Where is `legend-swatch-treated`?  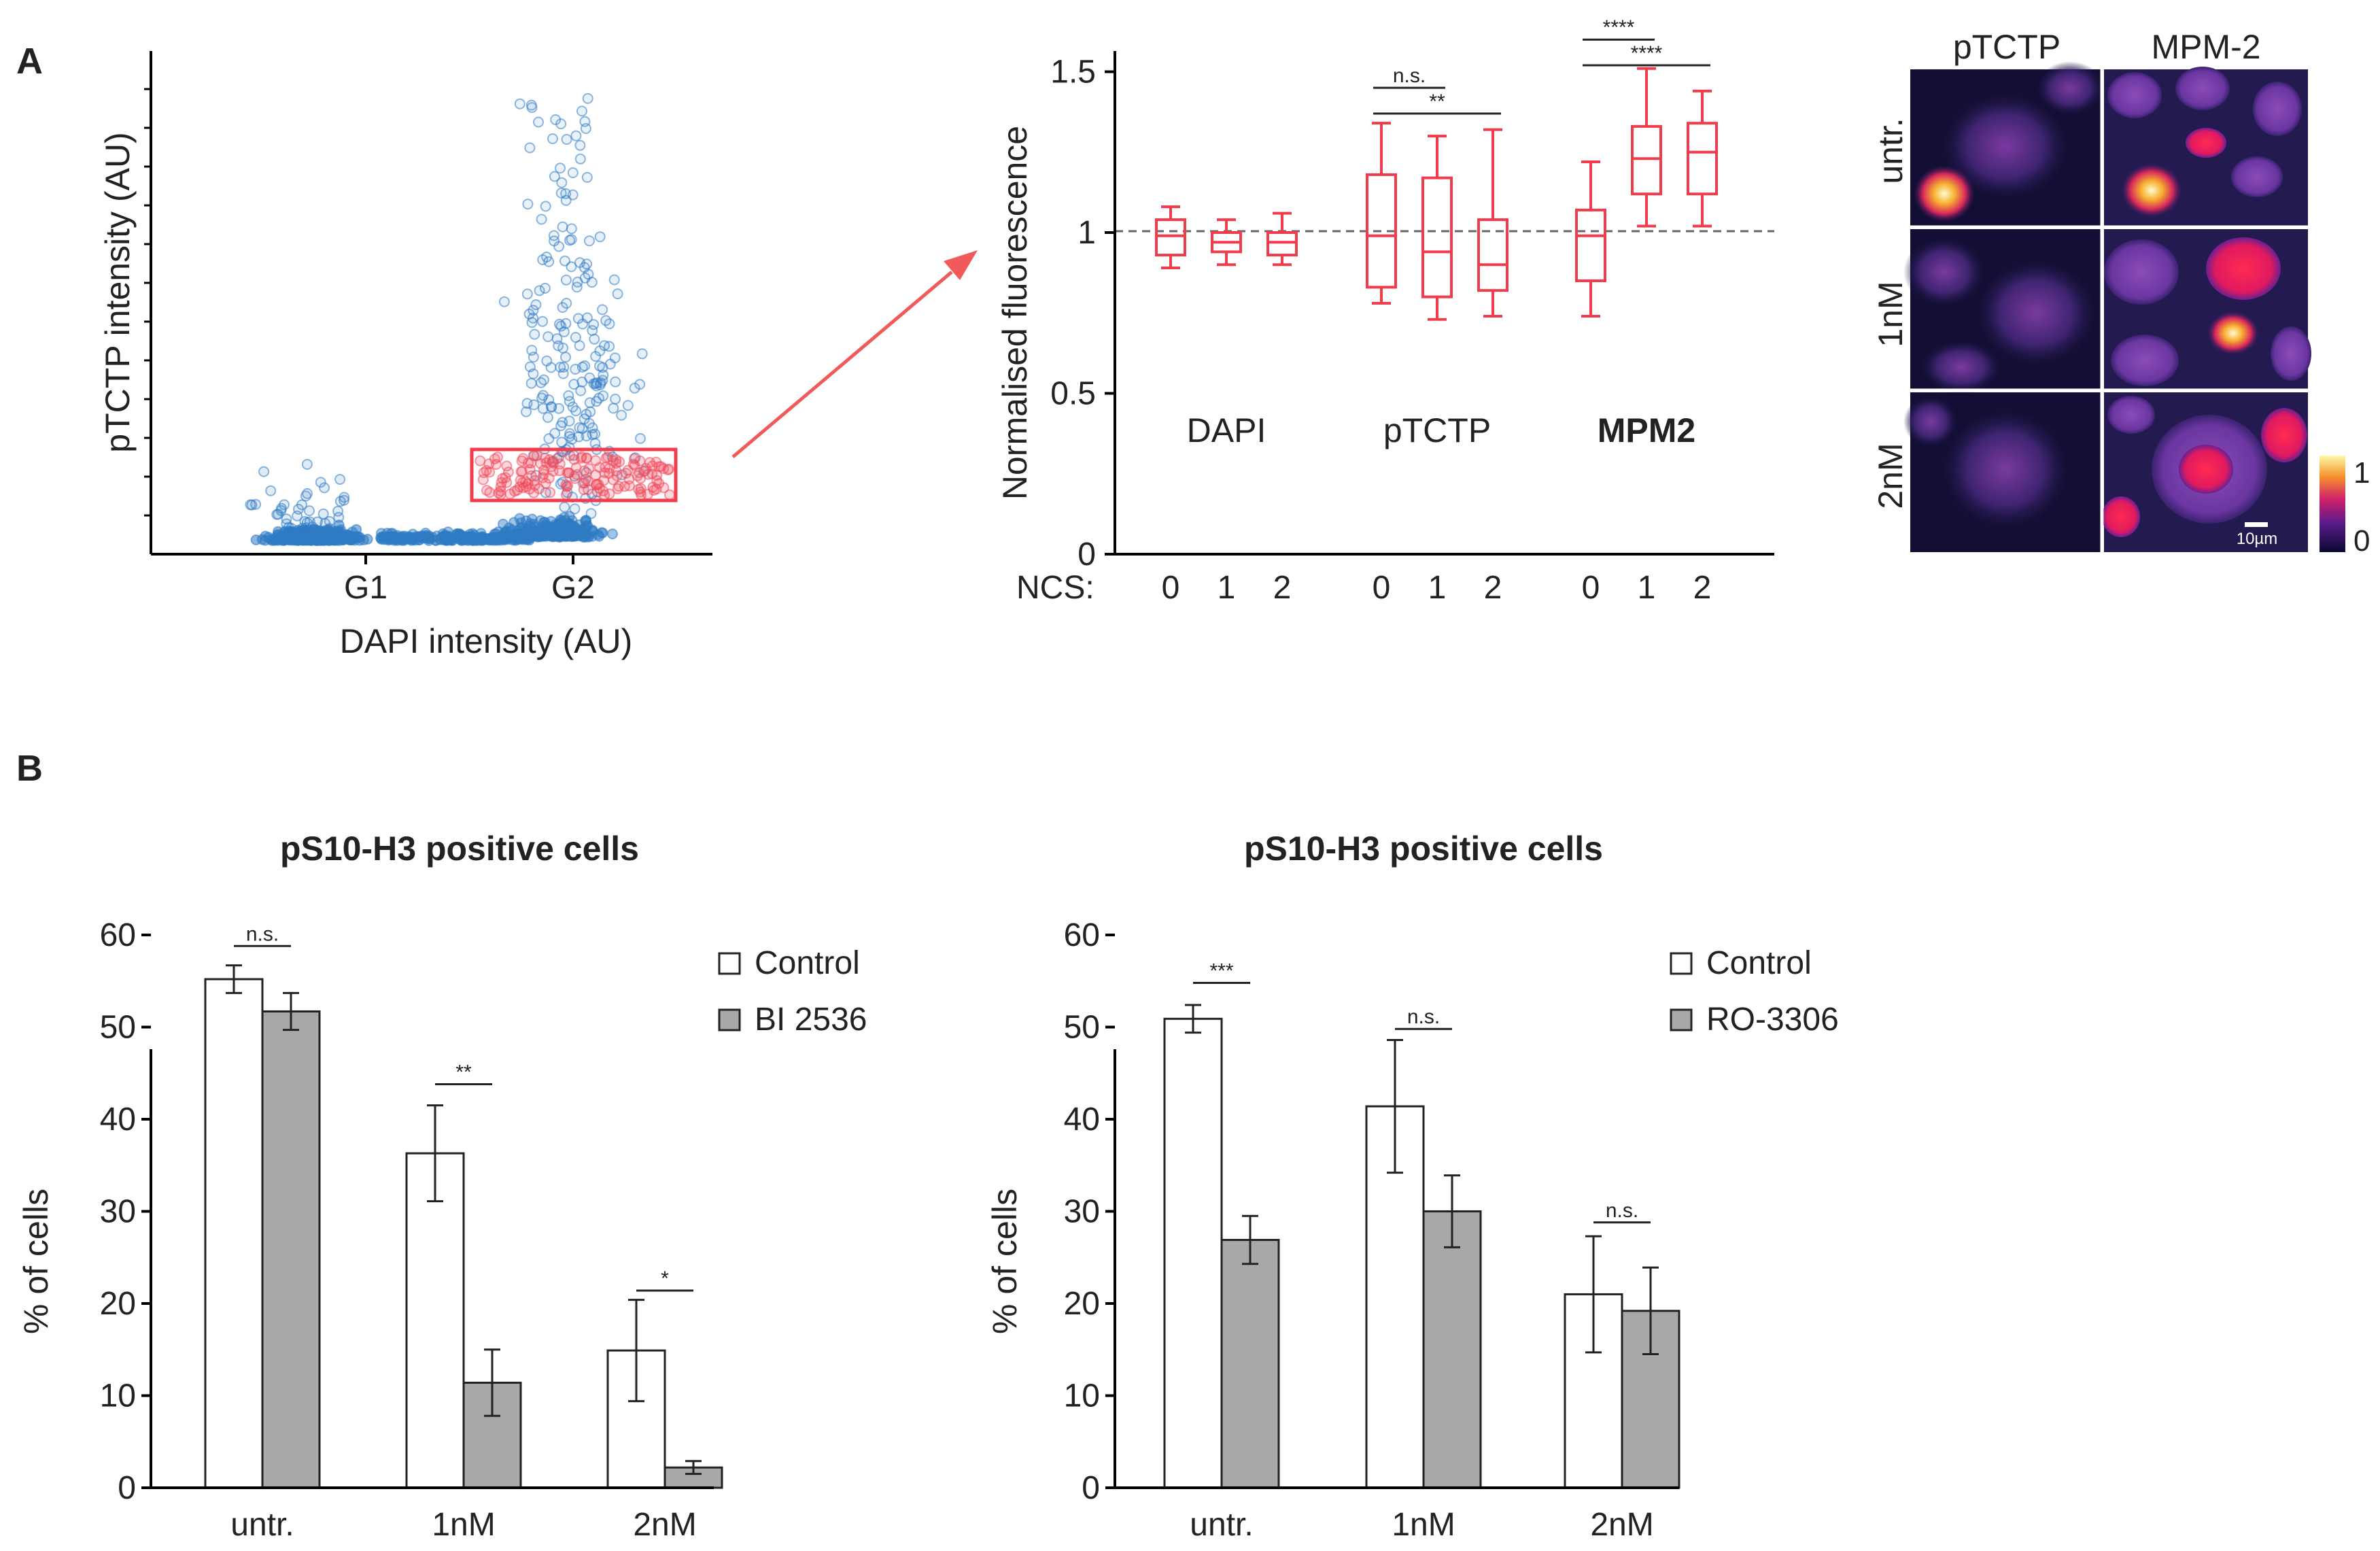 legend-swatch-treated is located at coordinates (1681, 1020).